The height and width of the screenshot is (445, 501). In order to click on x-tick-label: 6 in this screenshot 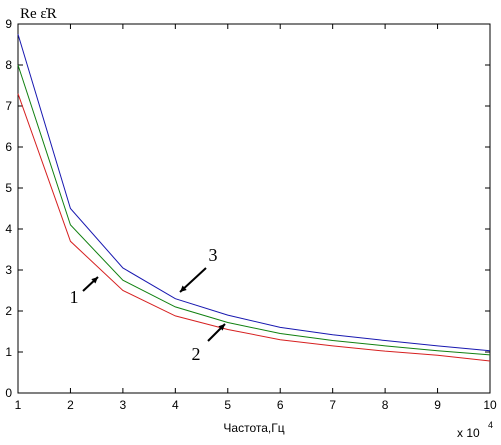, I will do `click(280, 405)`.